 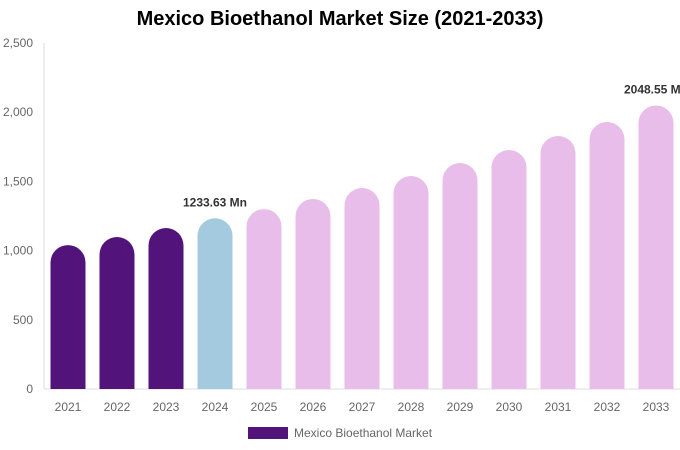 I want to click on x-tick-label: 2027, so click(x=362, y=407).